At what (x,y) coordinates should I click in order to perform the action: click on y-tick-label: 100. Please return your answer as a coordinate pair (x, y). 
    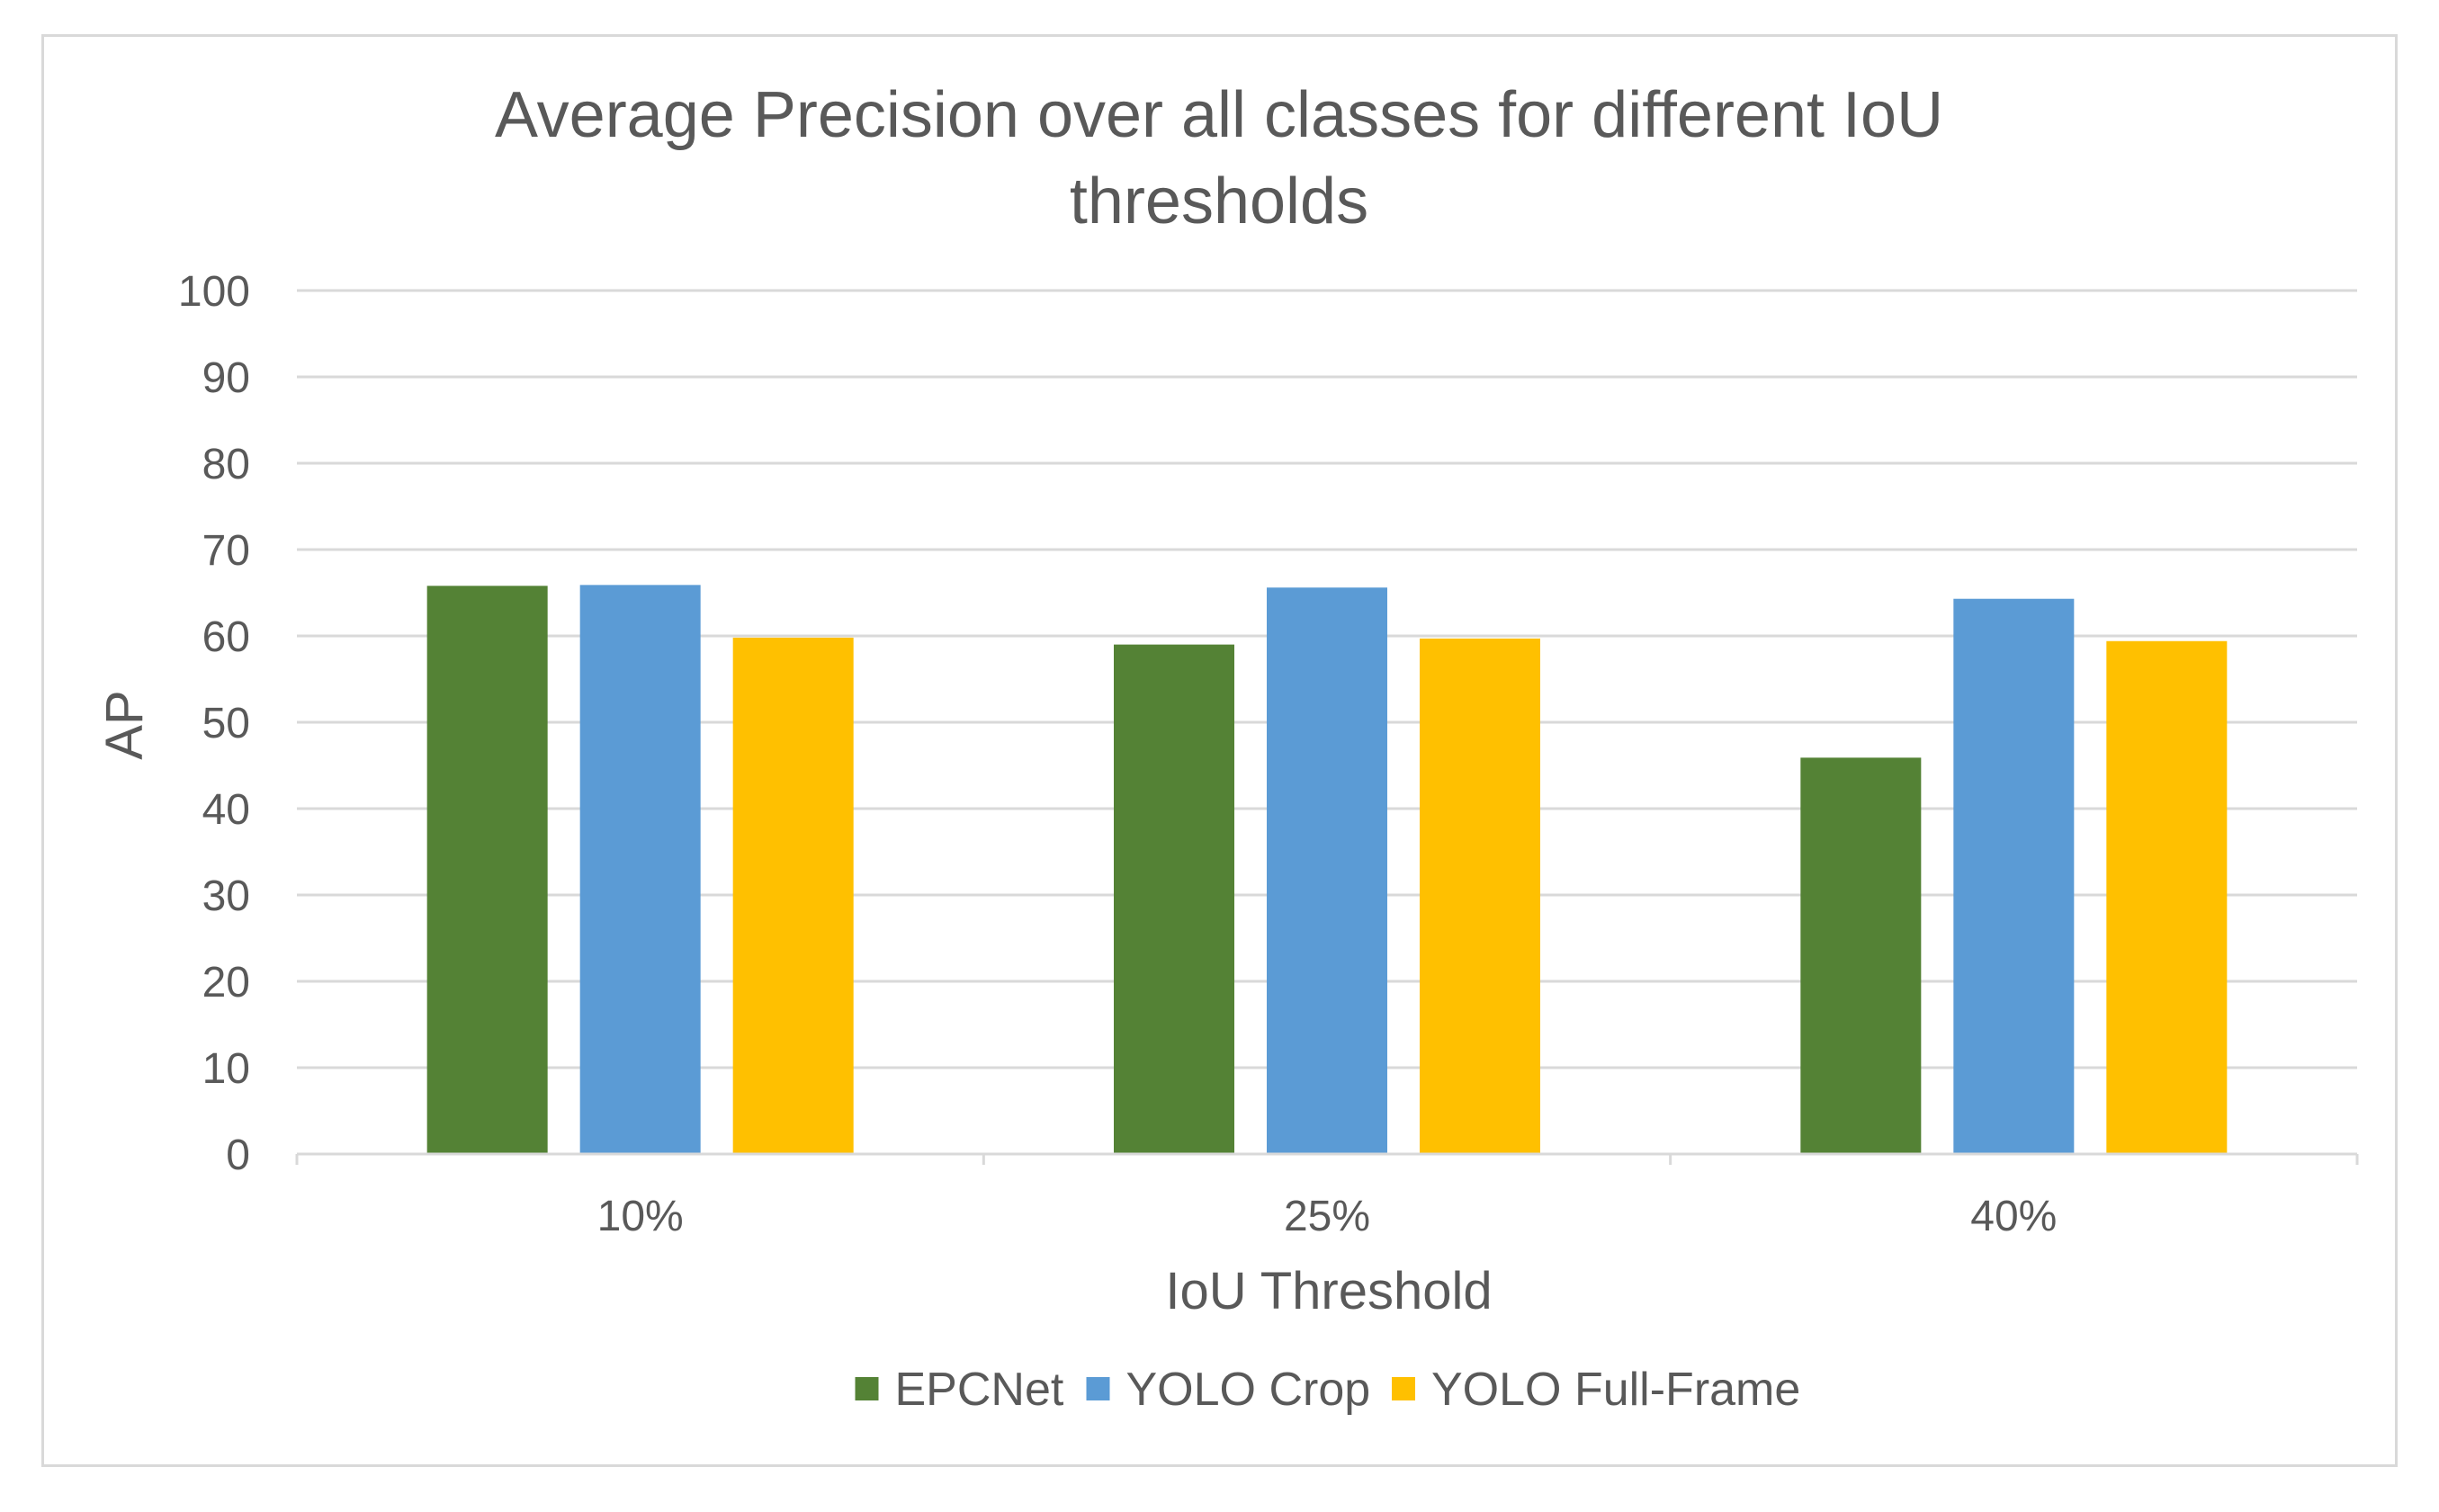
    Looking at the image, I should click on (214, 292).